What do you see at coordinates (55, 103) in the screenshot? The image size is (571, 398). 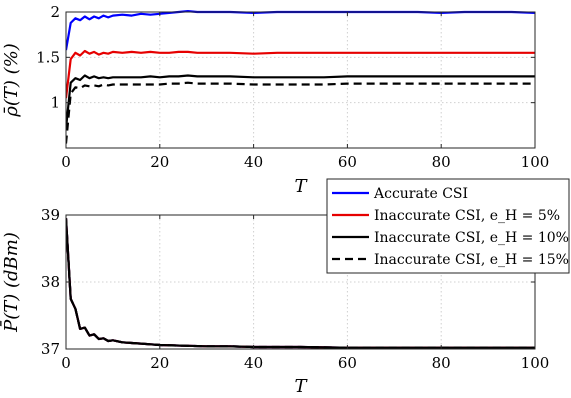 I see `y-tick-label: 1` at bounding box center [55, 103].